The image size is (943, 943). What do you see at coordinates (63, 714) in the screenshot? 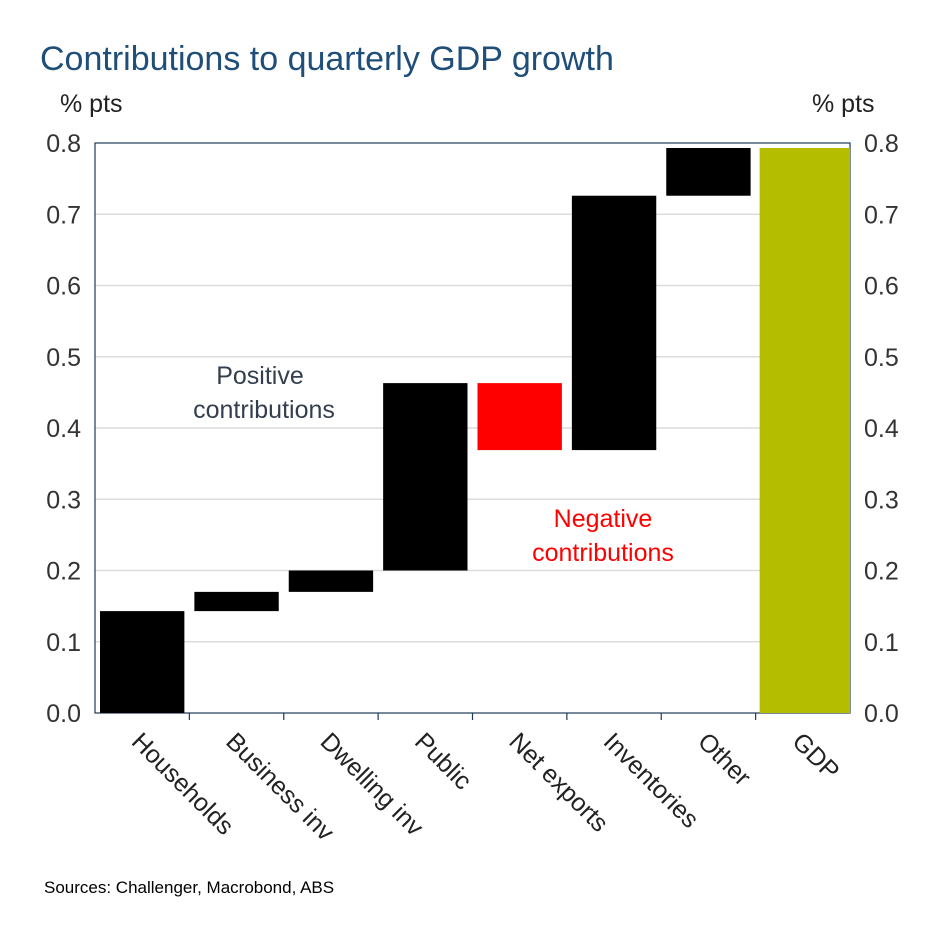
I see `y-tick-left: 0.0` at bounding box center [63, 714].